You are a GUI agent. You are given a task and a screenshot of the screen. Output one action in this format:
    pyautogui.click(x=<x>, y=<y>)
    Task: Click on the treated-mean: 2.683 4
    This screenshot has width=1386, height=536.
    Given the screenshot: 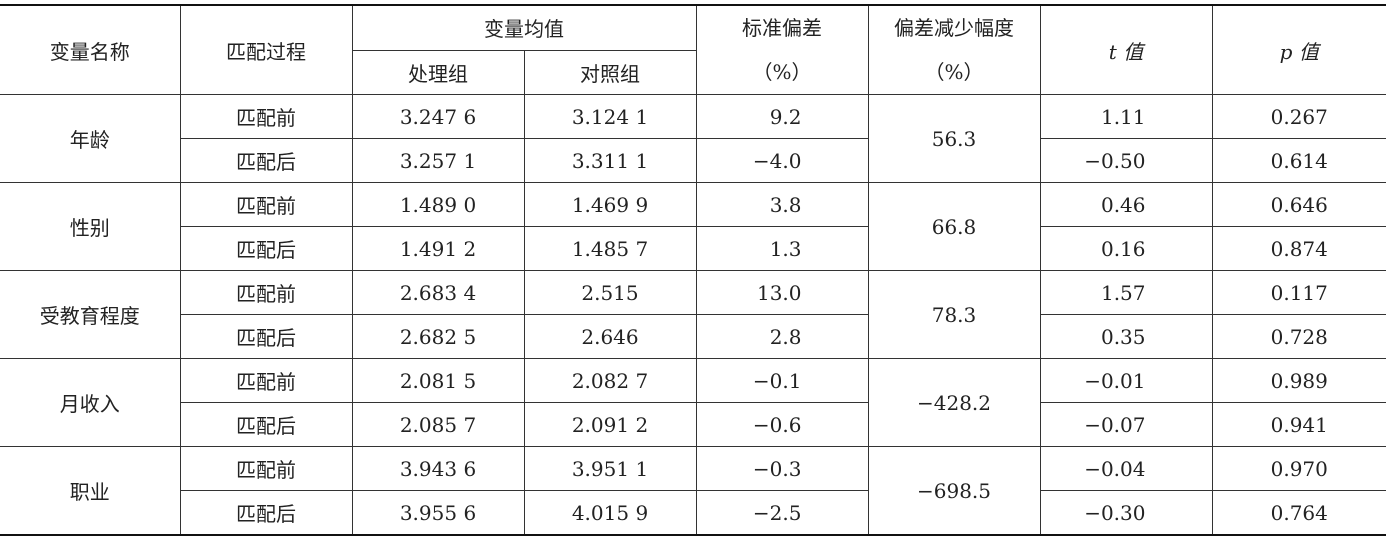 What is the action you would take?
    pyautogui.click(x=438, y=292)
    